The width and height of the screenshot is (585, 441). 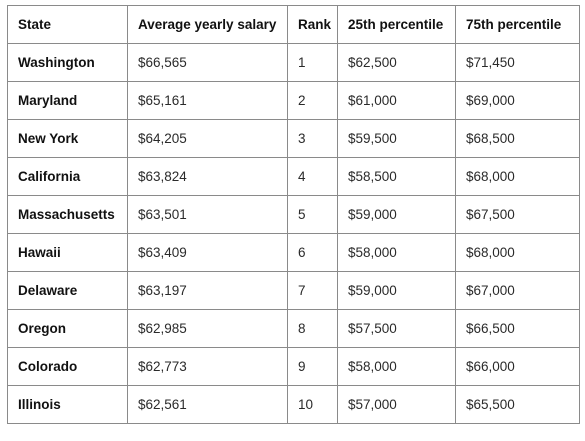 What do you see at coordinates (312, 62) in the screenshot?
I see `cell-rank: 1` at bounding box center [312, 62].